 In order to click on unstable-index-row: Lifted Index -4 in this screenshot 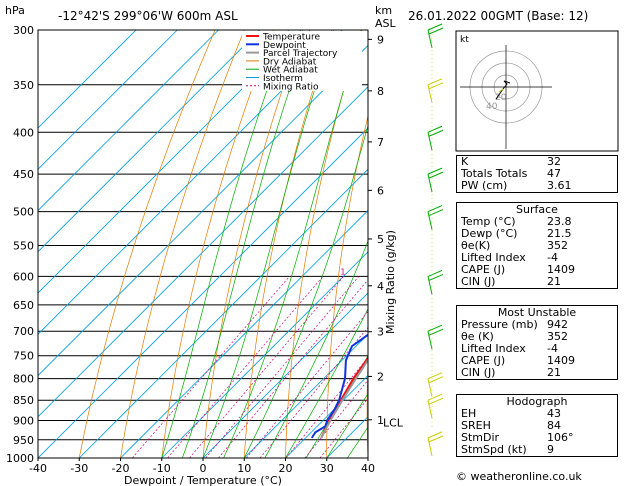, I will do `click(537, 349)`.